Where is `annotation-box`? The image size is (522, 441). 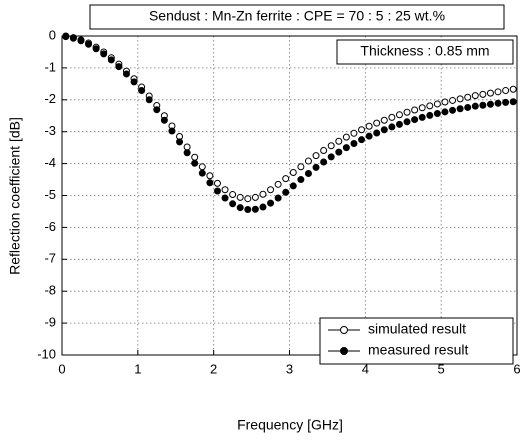 annotation-box is located at coordinates (425, 52).